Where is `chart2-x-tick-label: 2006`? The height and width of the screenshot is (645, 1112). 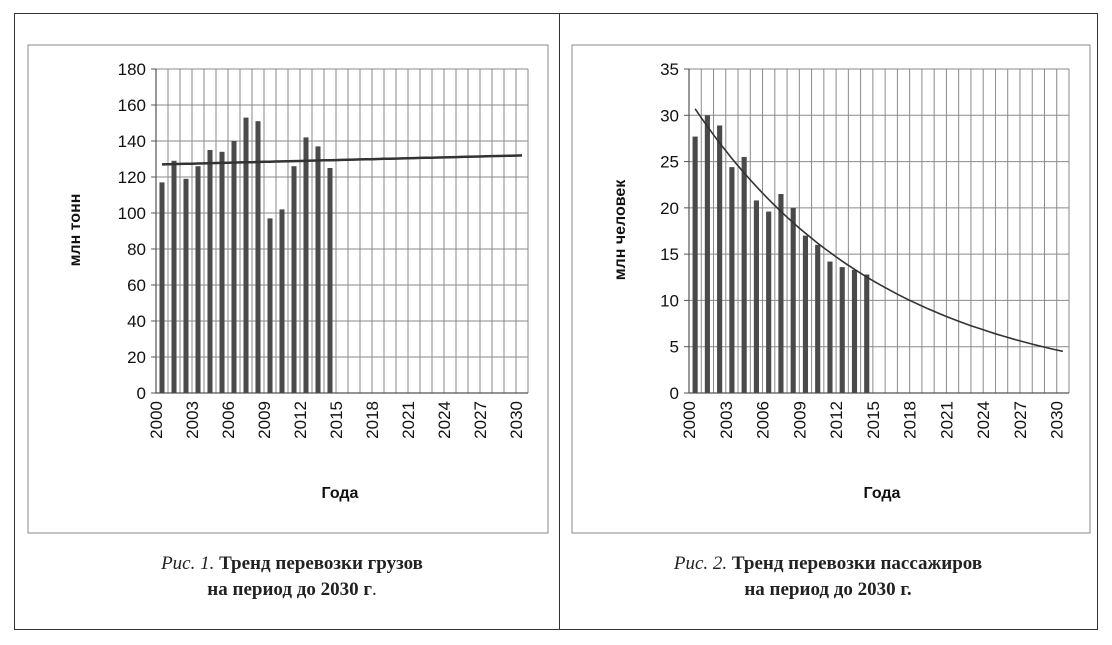 chart2-x-tick-label: 2006 is located at coordinates (763, 420).